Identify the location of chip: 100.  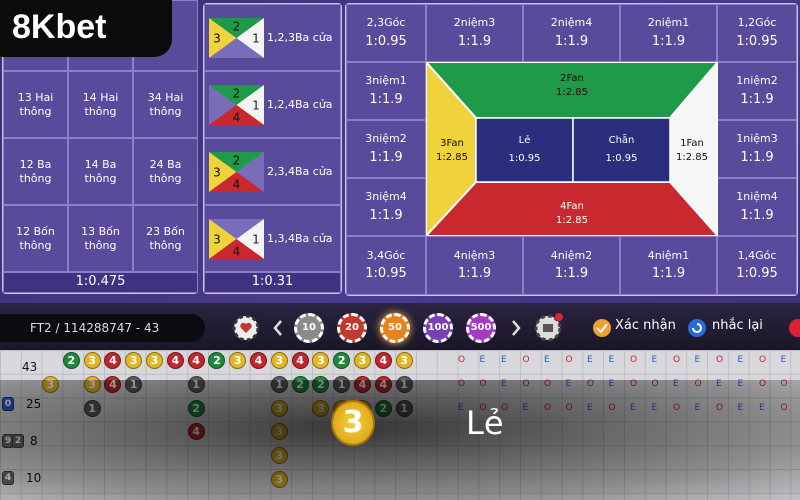
(438, 328).